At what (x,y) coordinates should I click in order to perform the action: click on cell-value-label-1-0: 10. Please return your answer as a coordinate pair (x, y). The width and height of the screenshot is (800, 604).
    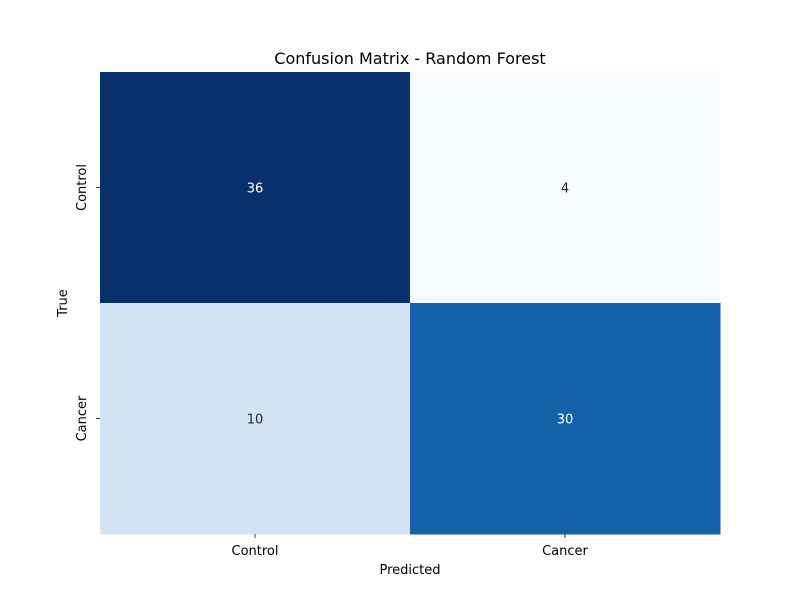
    Looking at the image, I should click on (255, 420).